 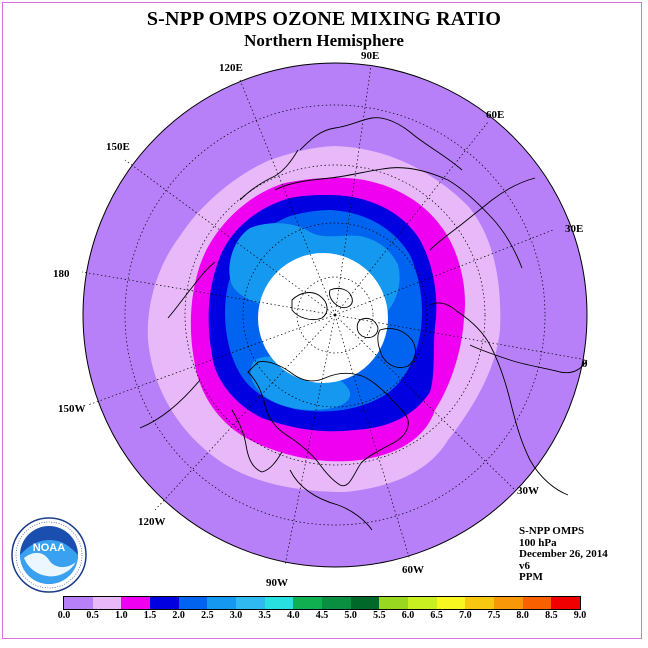 What do you see at coordinates (494, 615) in the screenshot?
I see `colorbar-tick-label: 7.5` at bounding box center [494, 615].